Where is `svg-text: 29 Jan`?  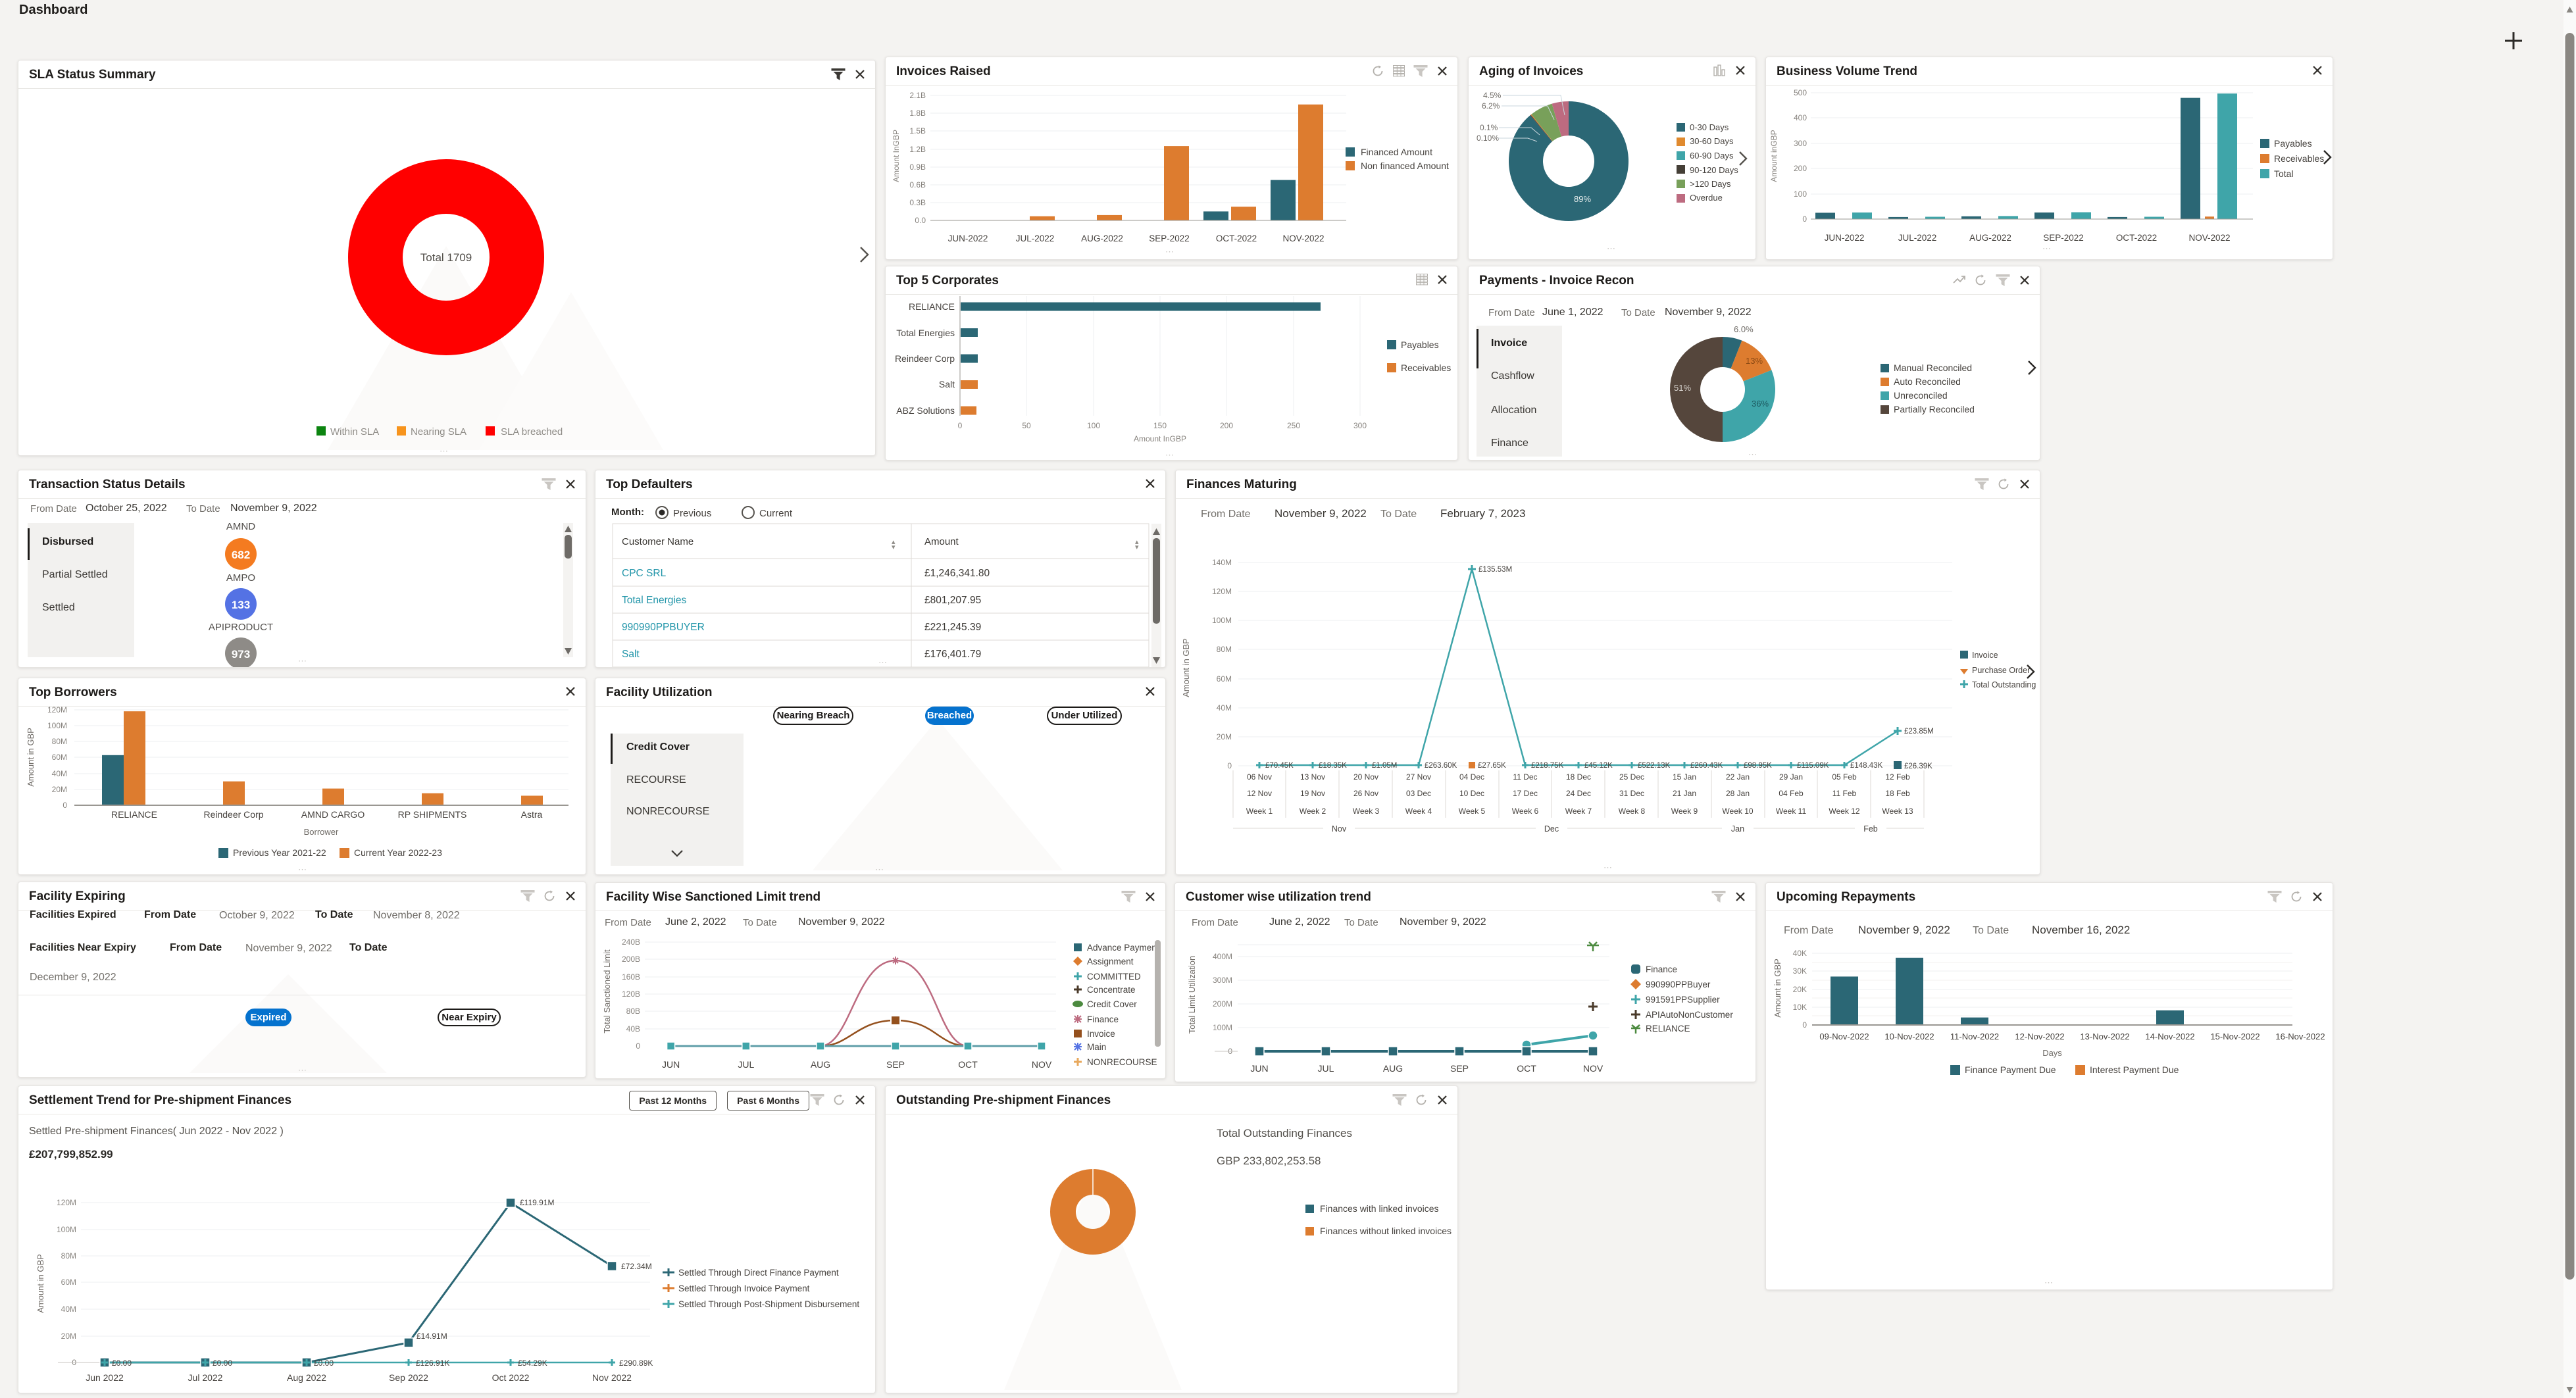 svg-text: 29 Jan is located at coordinates (1791, 777).